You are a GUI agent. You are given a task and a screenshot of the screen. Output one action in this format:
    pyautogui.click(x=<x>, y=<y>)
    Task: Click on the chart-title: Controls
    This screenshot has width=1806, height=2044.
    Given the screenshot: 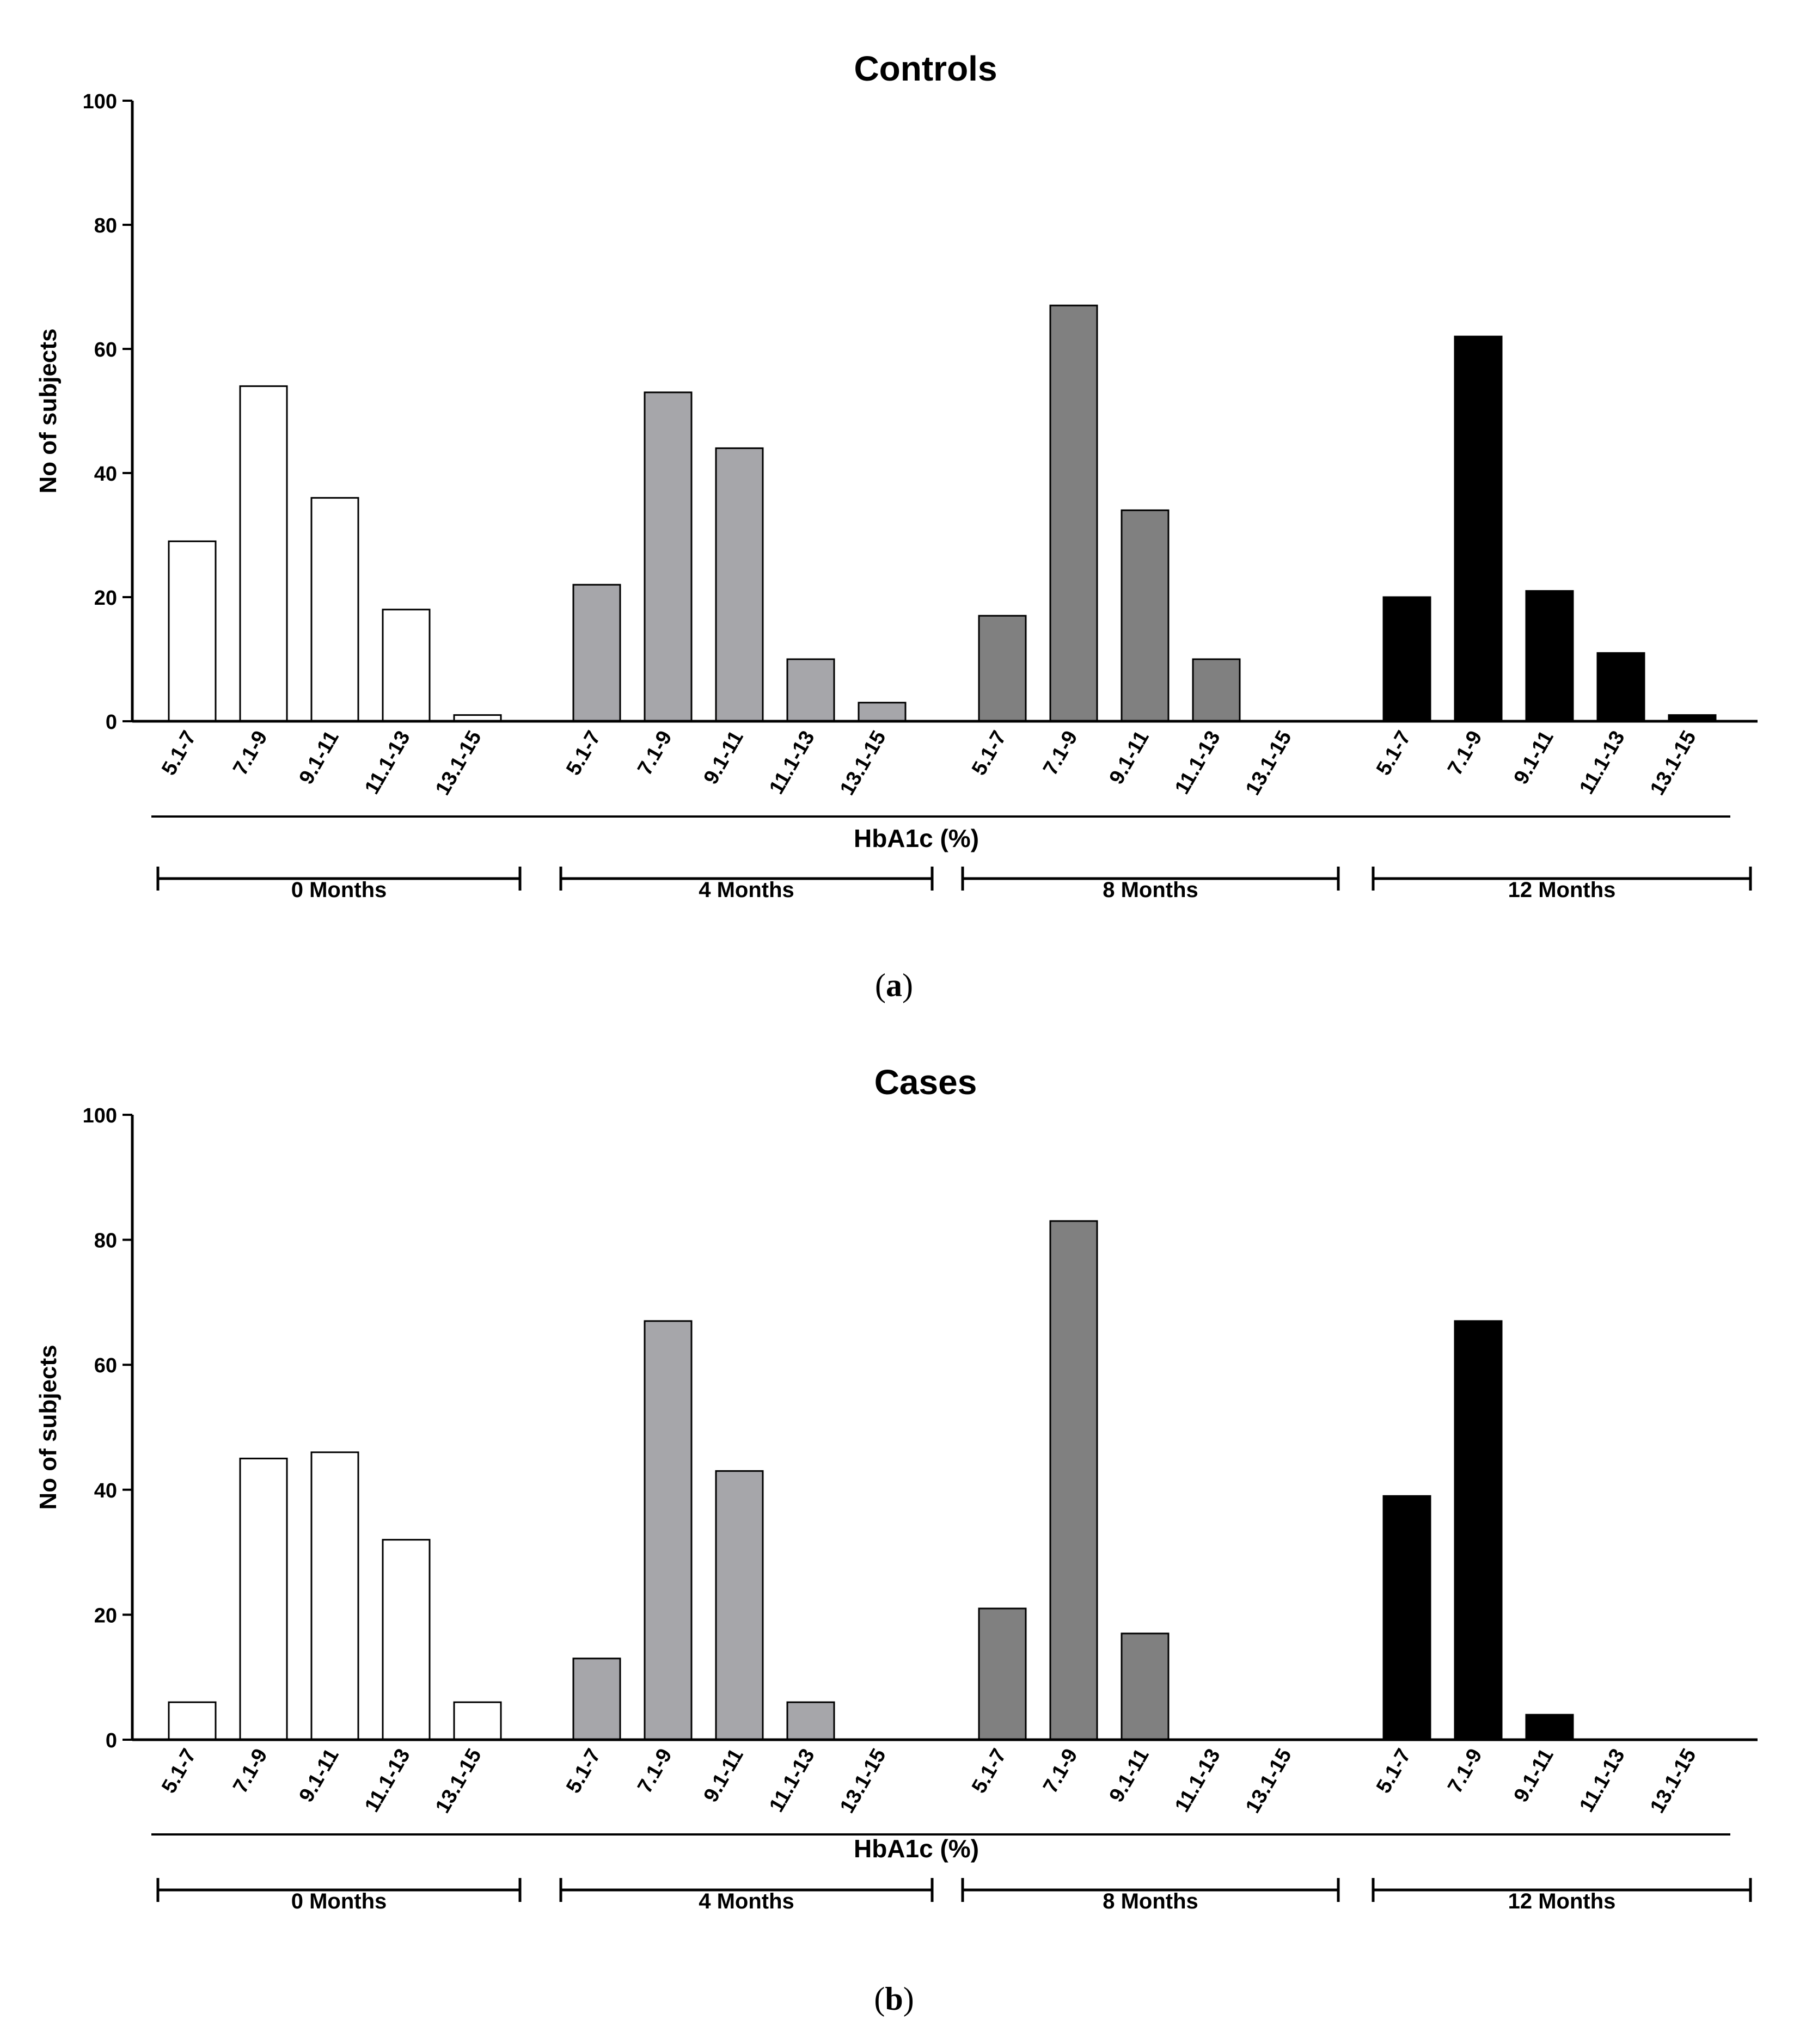 What is the action you would take?
    pyautogui.click(x=926, y=68)
    